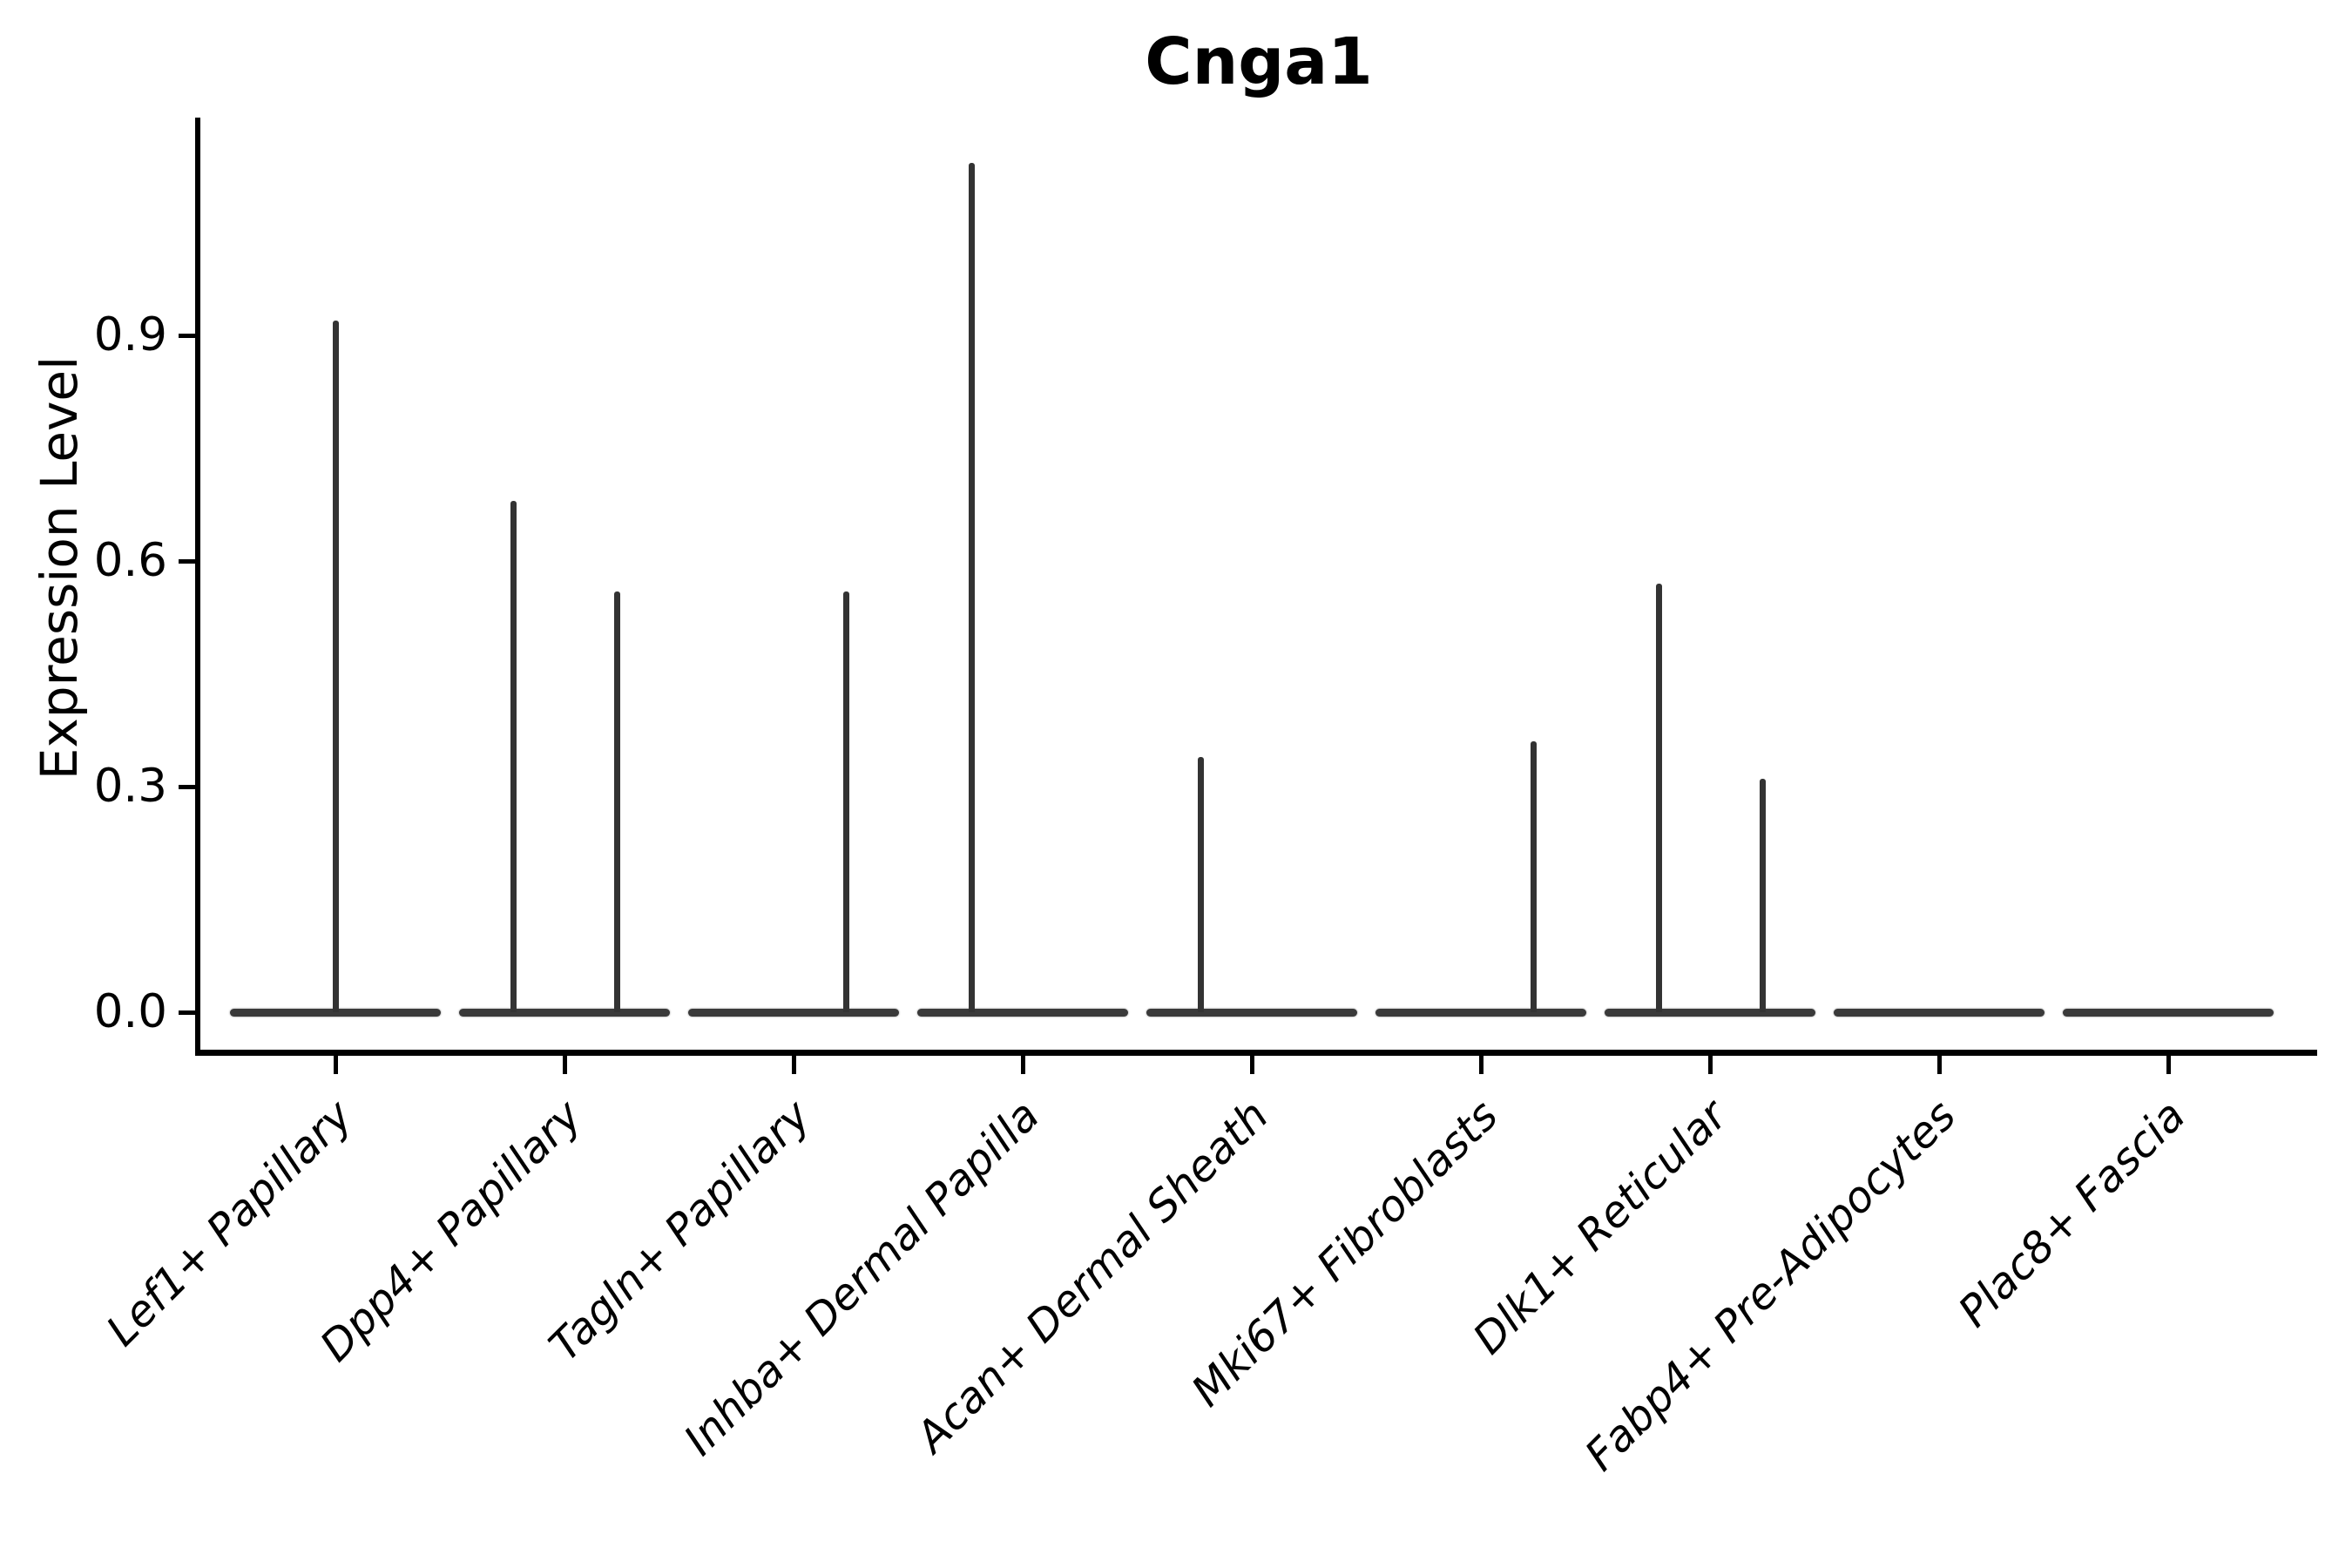  What do you see at coordinates (1771, 1286) in the screenshot?
I see `x-tick-label: Fabp4+ Pre-Adipocytes` at bounding box center [1771, 1286].